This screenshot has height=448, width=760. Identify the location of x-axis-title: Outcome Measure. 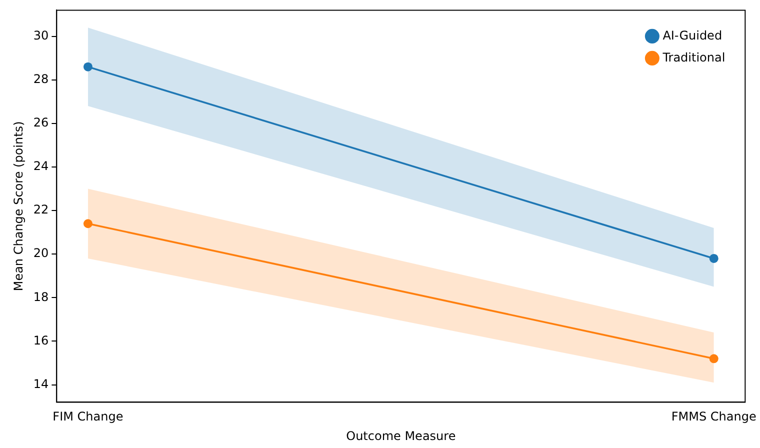
(401, 435).